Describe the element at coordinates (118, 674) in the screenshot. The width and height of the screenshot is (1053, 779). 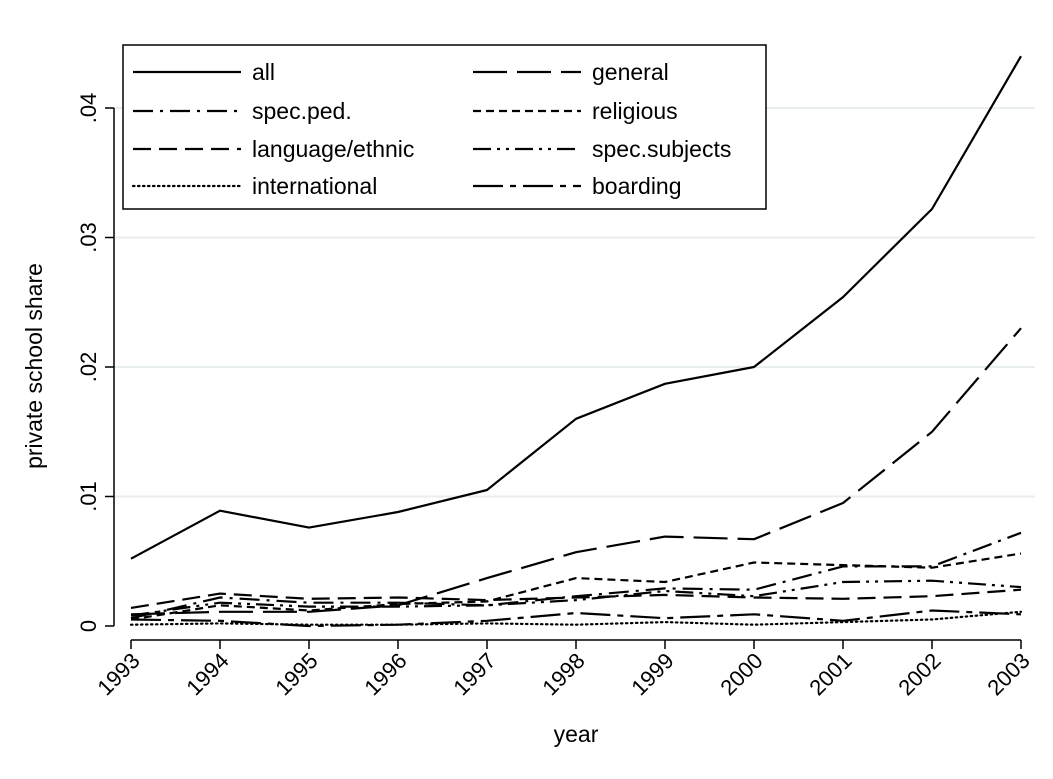
I see `x-tick-label: 1993` at that location.